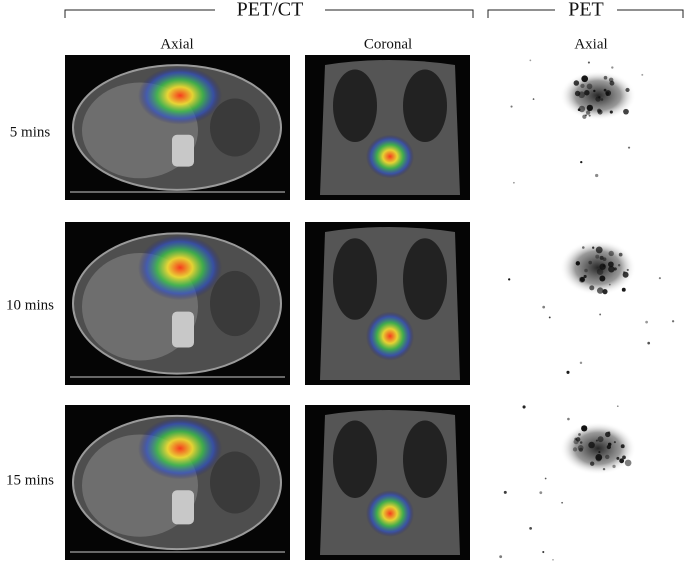 Image resolution: width=685 pixels, height=568 pixels. What do you see at coordinates (30, 305) in the screenshot?
I see `row-label: 10 mins` at bounding box center [30, 305].